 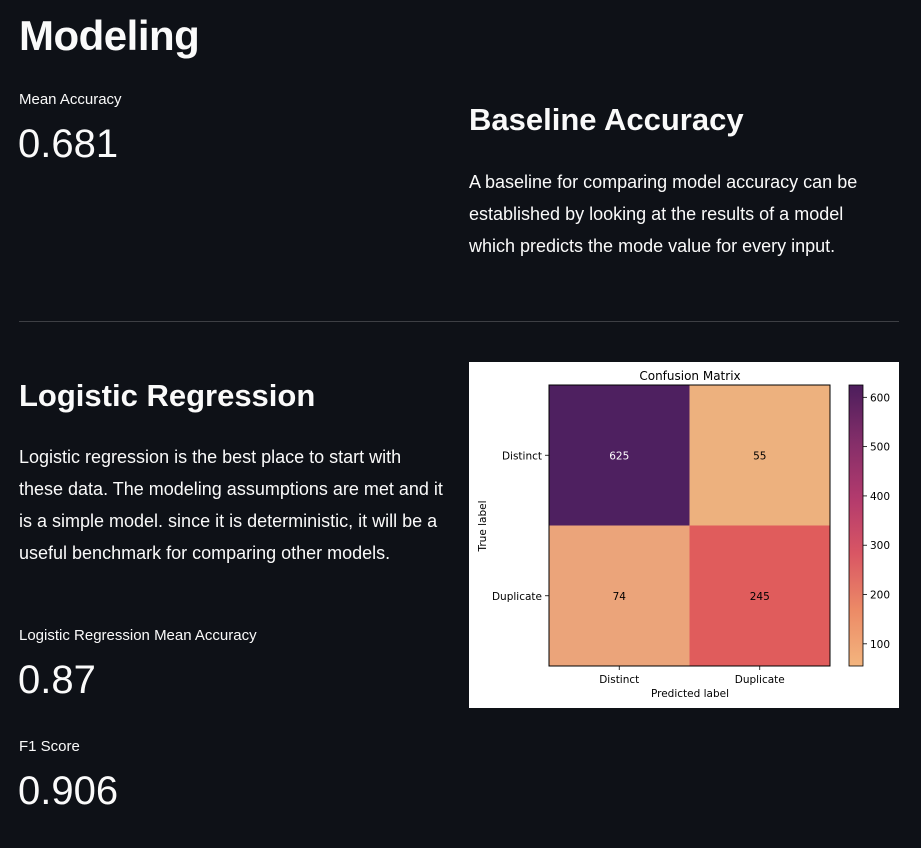 What do you see at coordinates (880, 398) in the screenshot?
I see `colorbar-tick-label: 600` at bounding box center [880, 398].